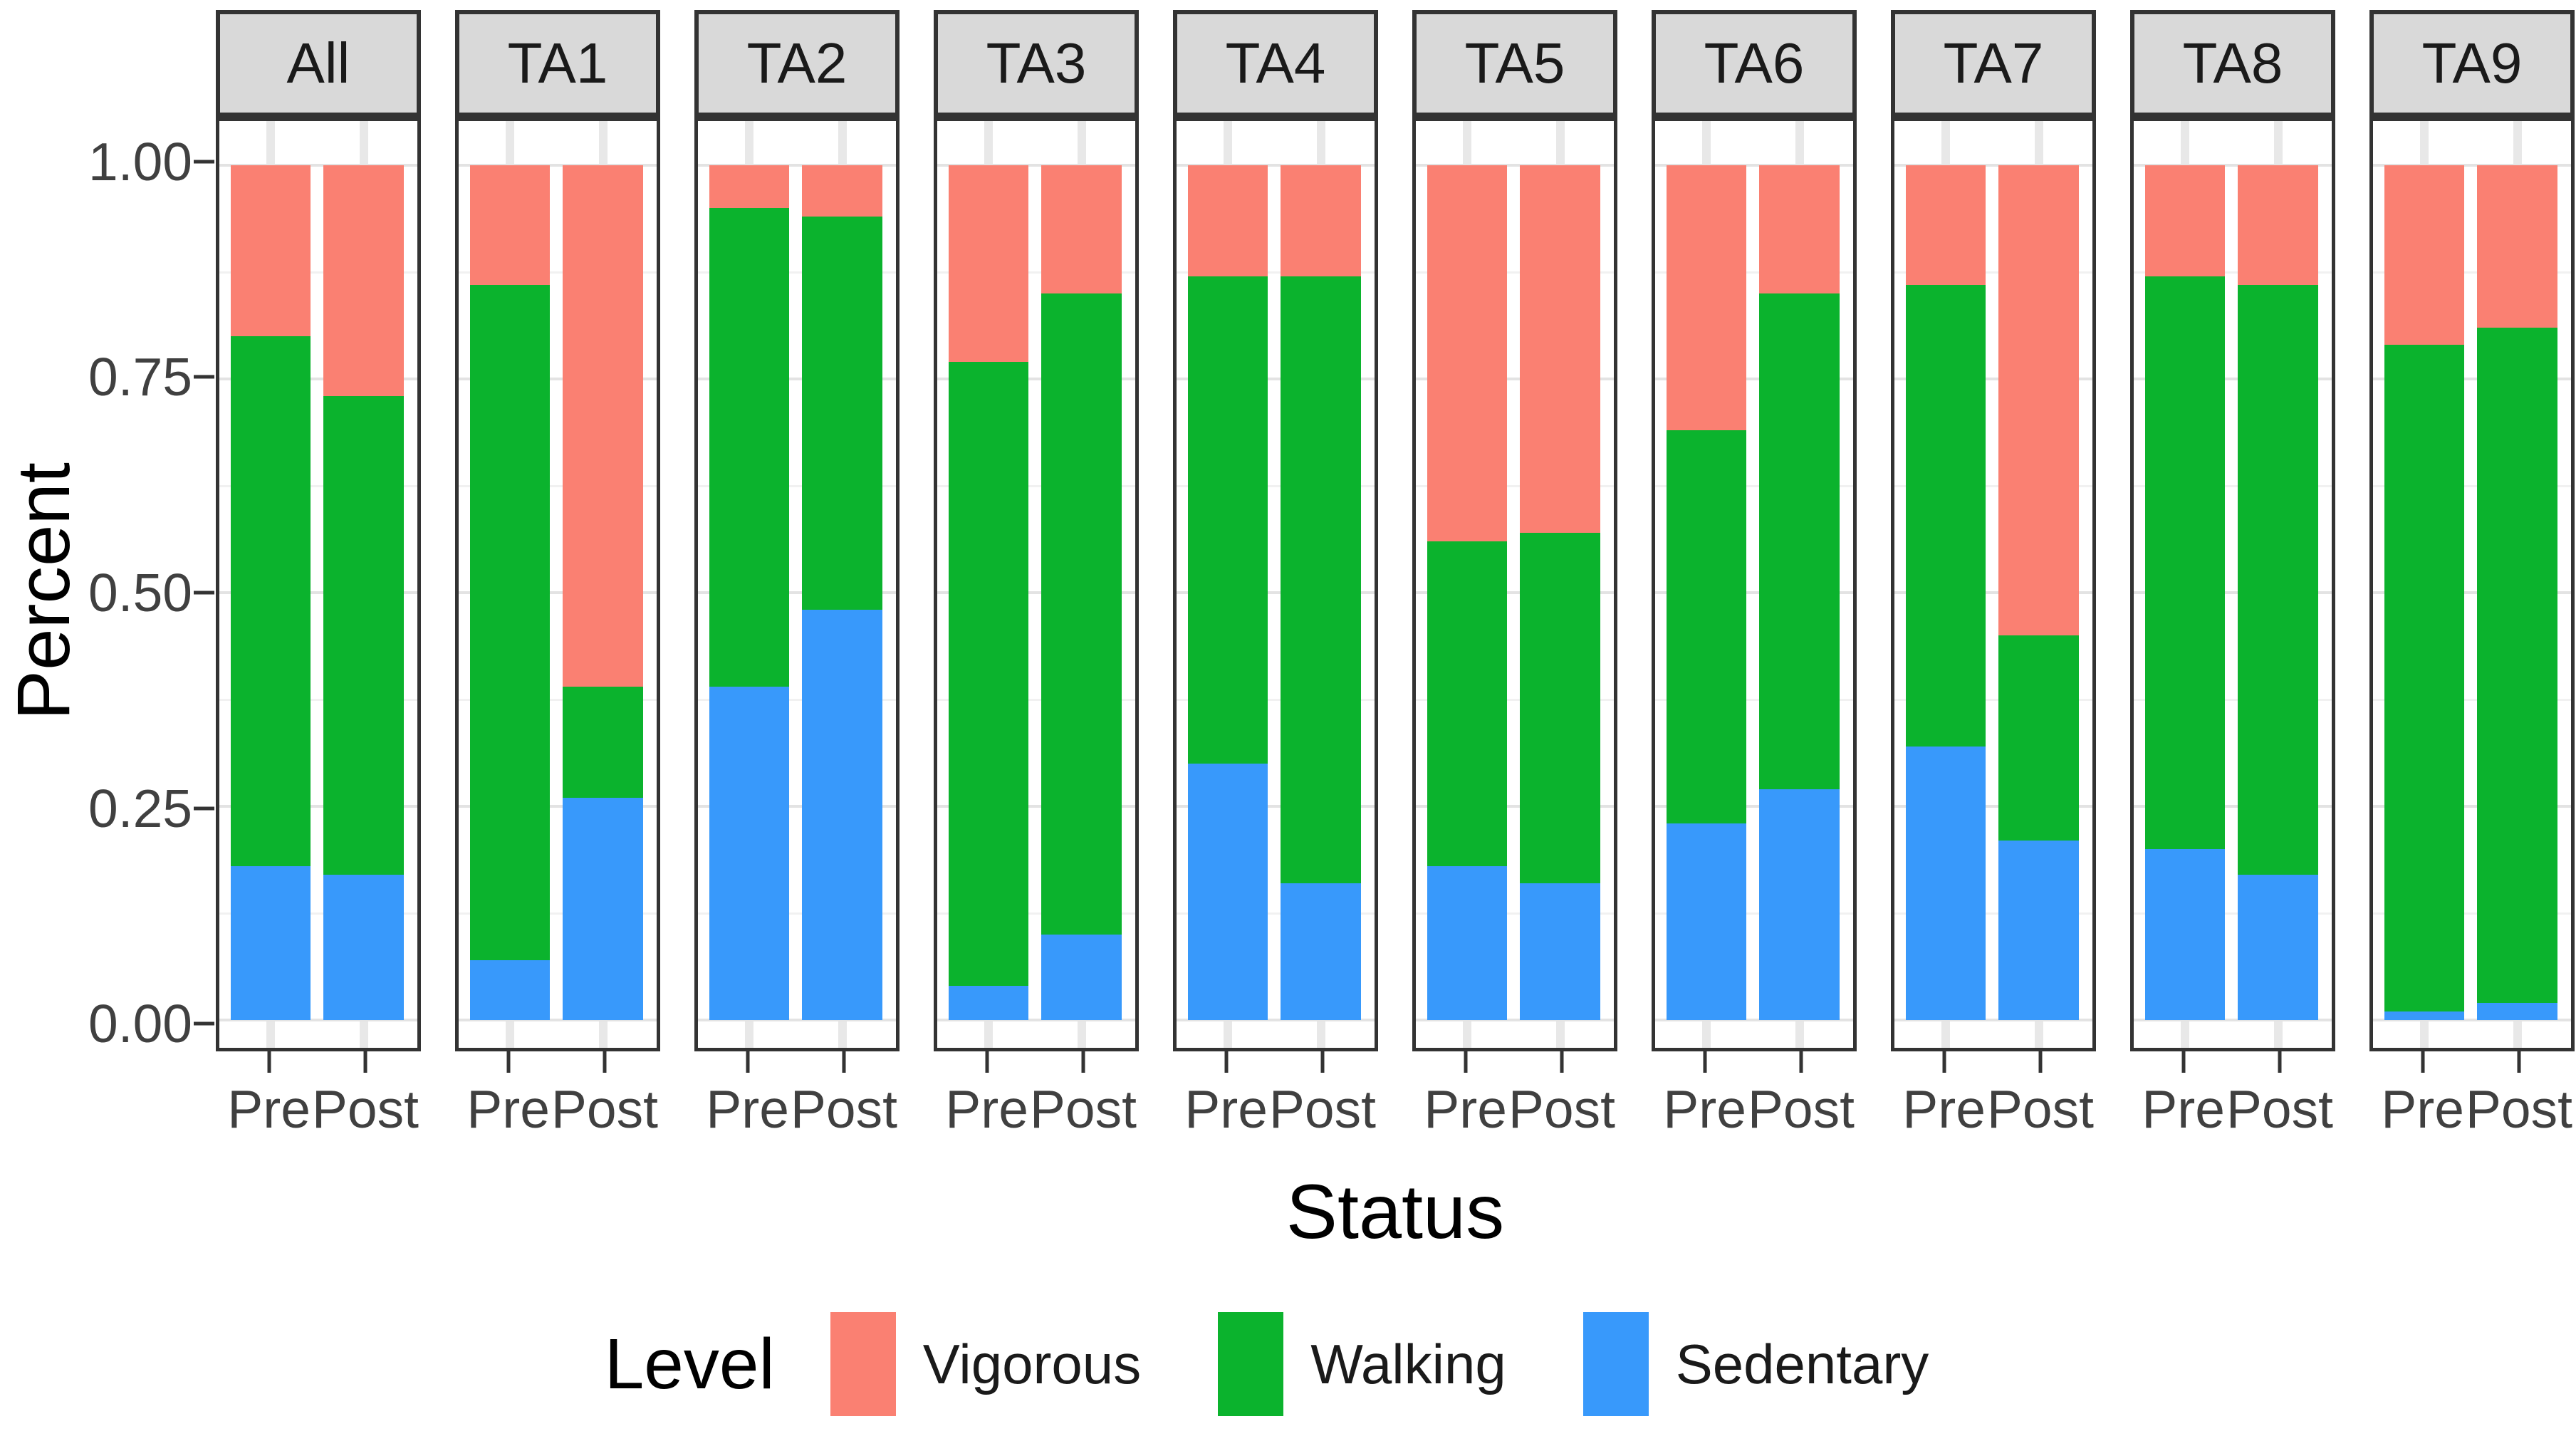  I want to click on y-axis-title: Percent, so click(43, 591).